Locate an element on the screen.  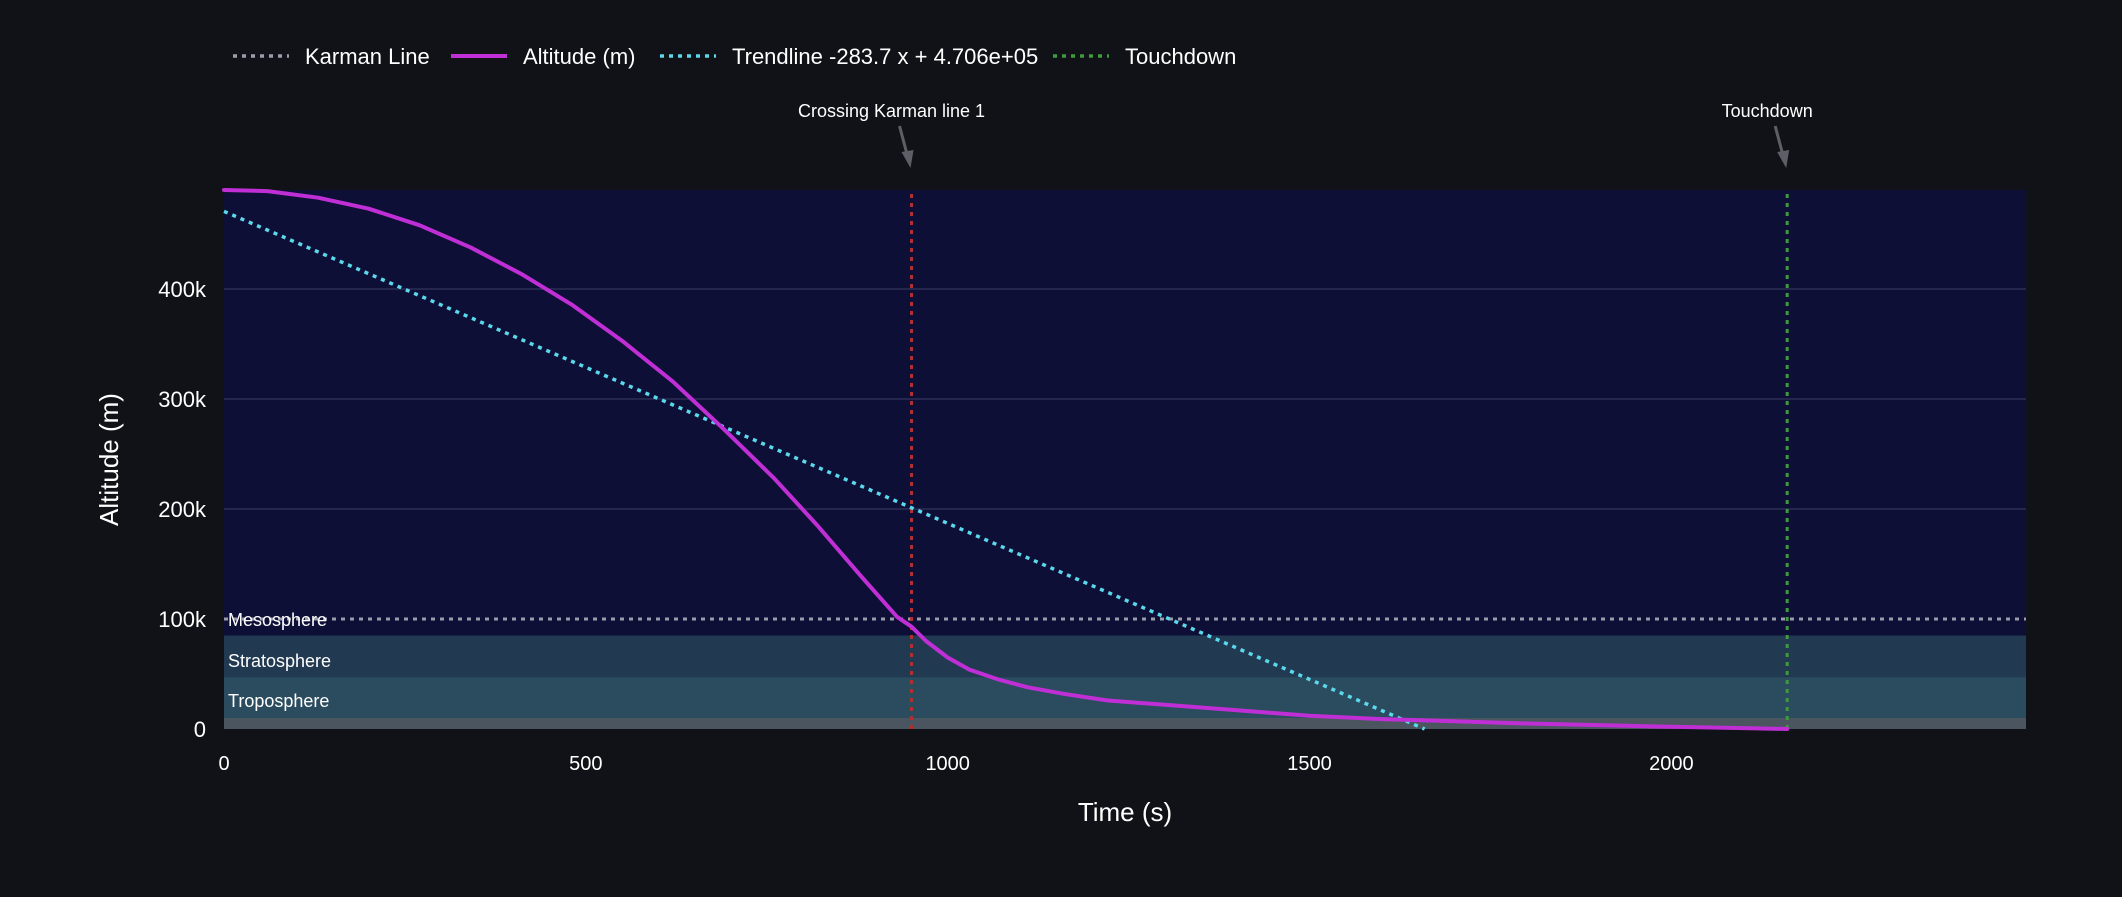
x-tick-label: 500 is located at coordinates (585, 764).